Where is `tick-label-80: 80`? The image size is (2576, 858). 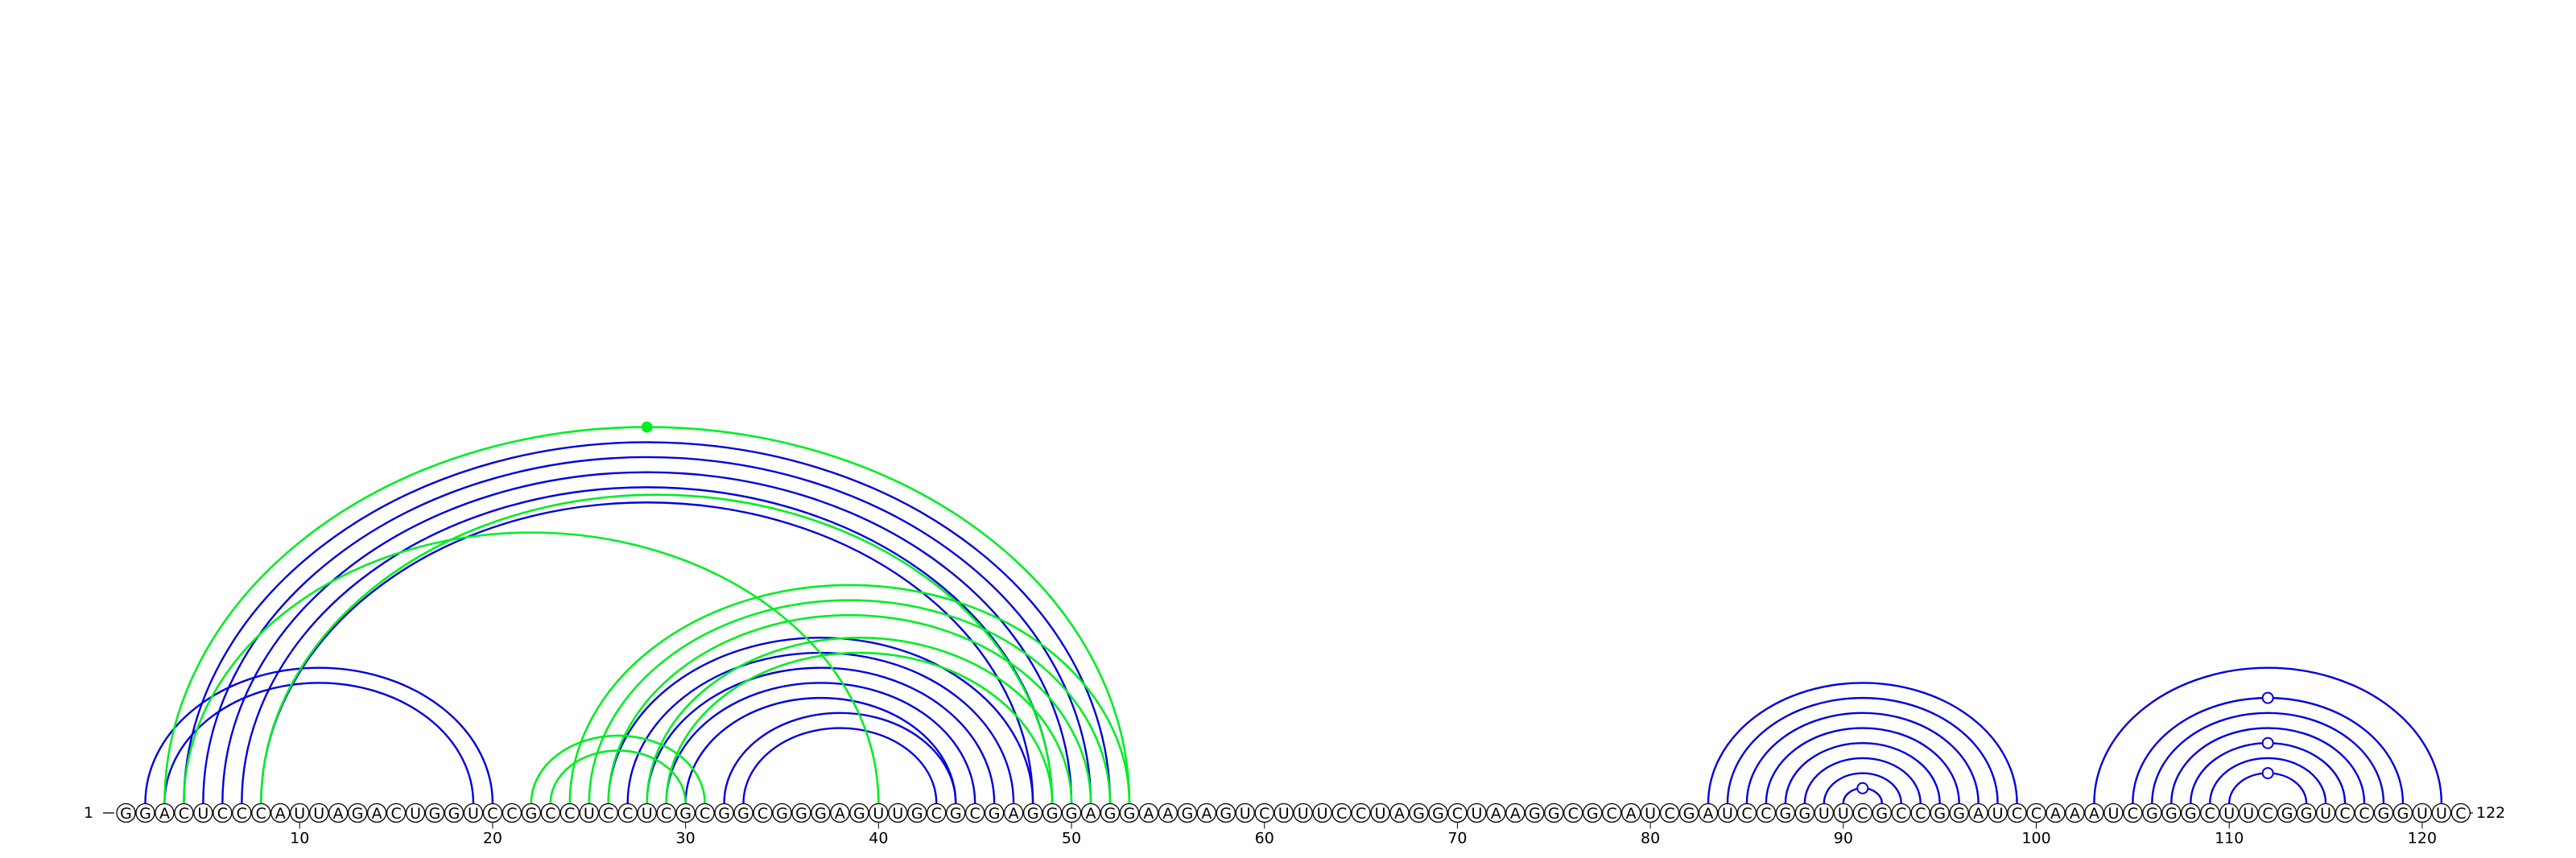 tick-label-80: 80 is located at coordinates (1650, 839).